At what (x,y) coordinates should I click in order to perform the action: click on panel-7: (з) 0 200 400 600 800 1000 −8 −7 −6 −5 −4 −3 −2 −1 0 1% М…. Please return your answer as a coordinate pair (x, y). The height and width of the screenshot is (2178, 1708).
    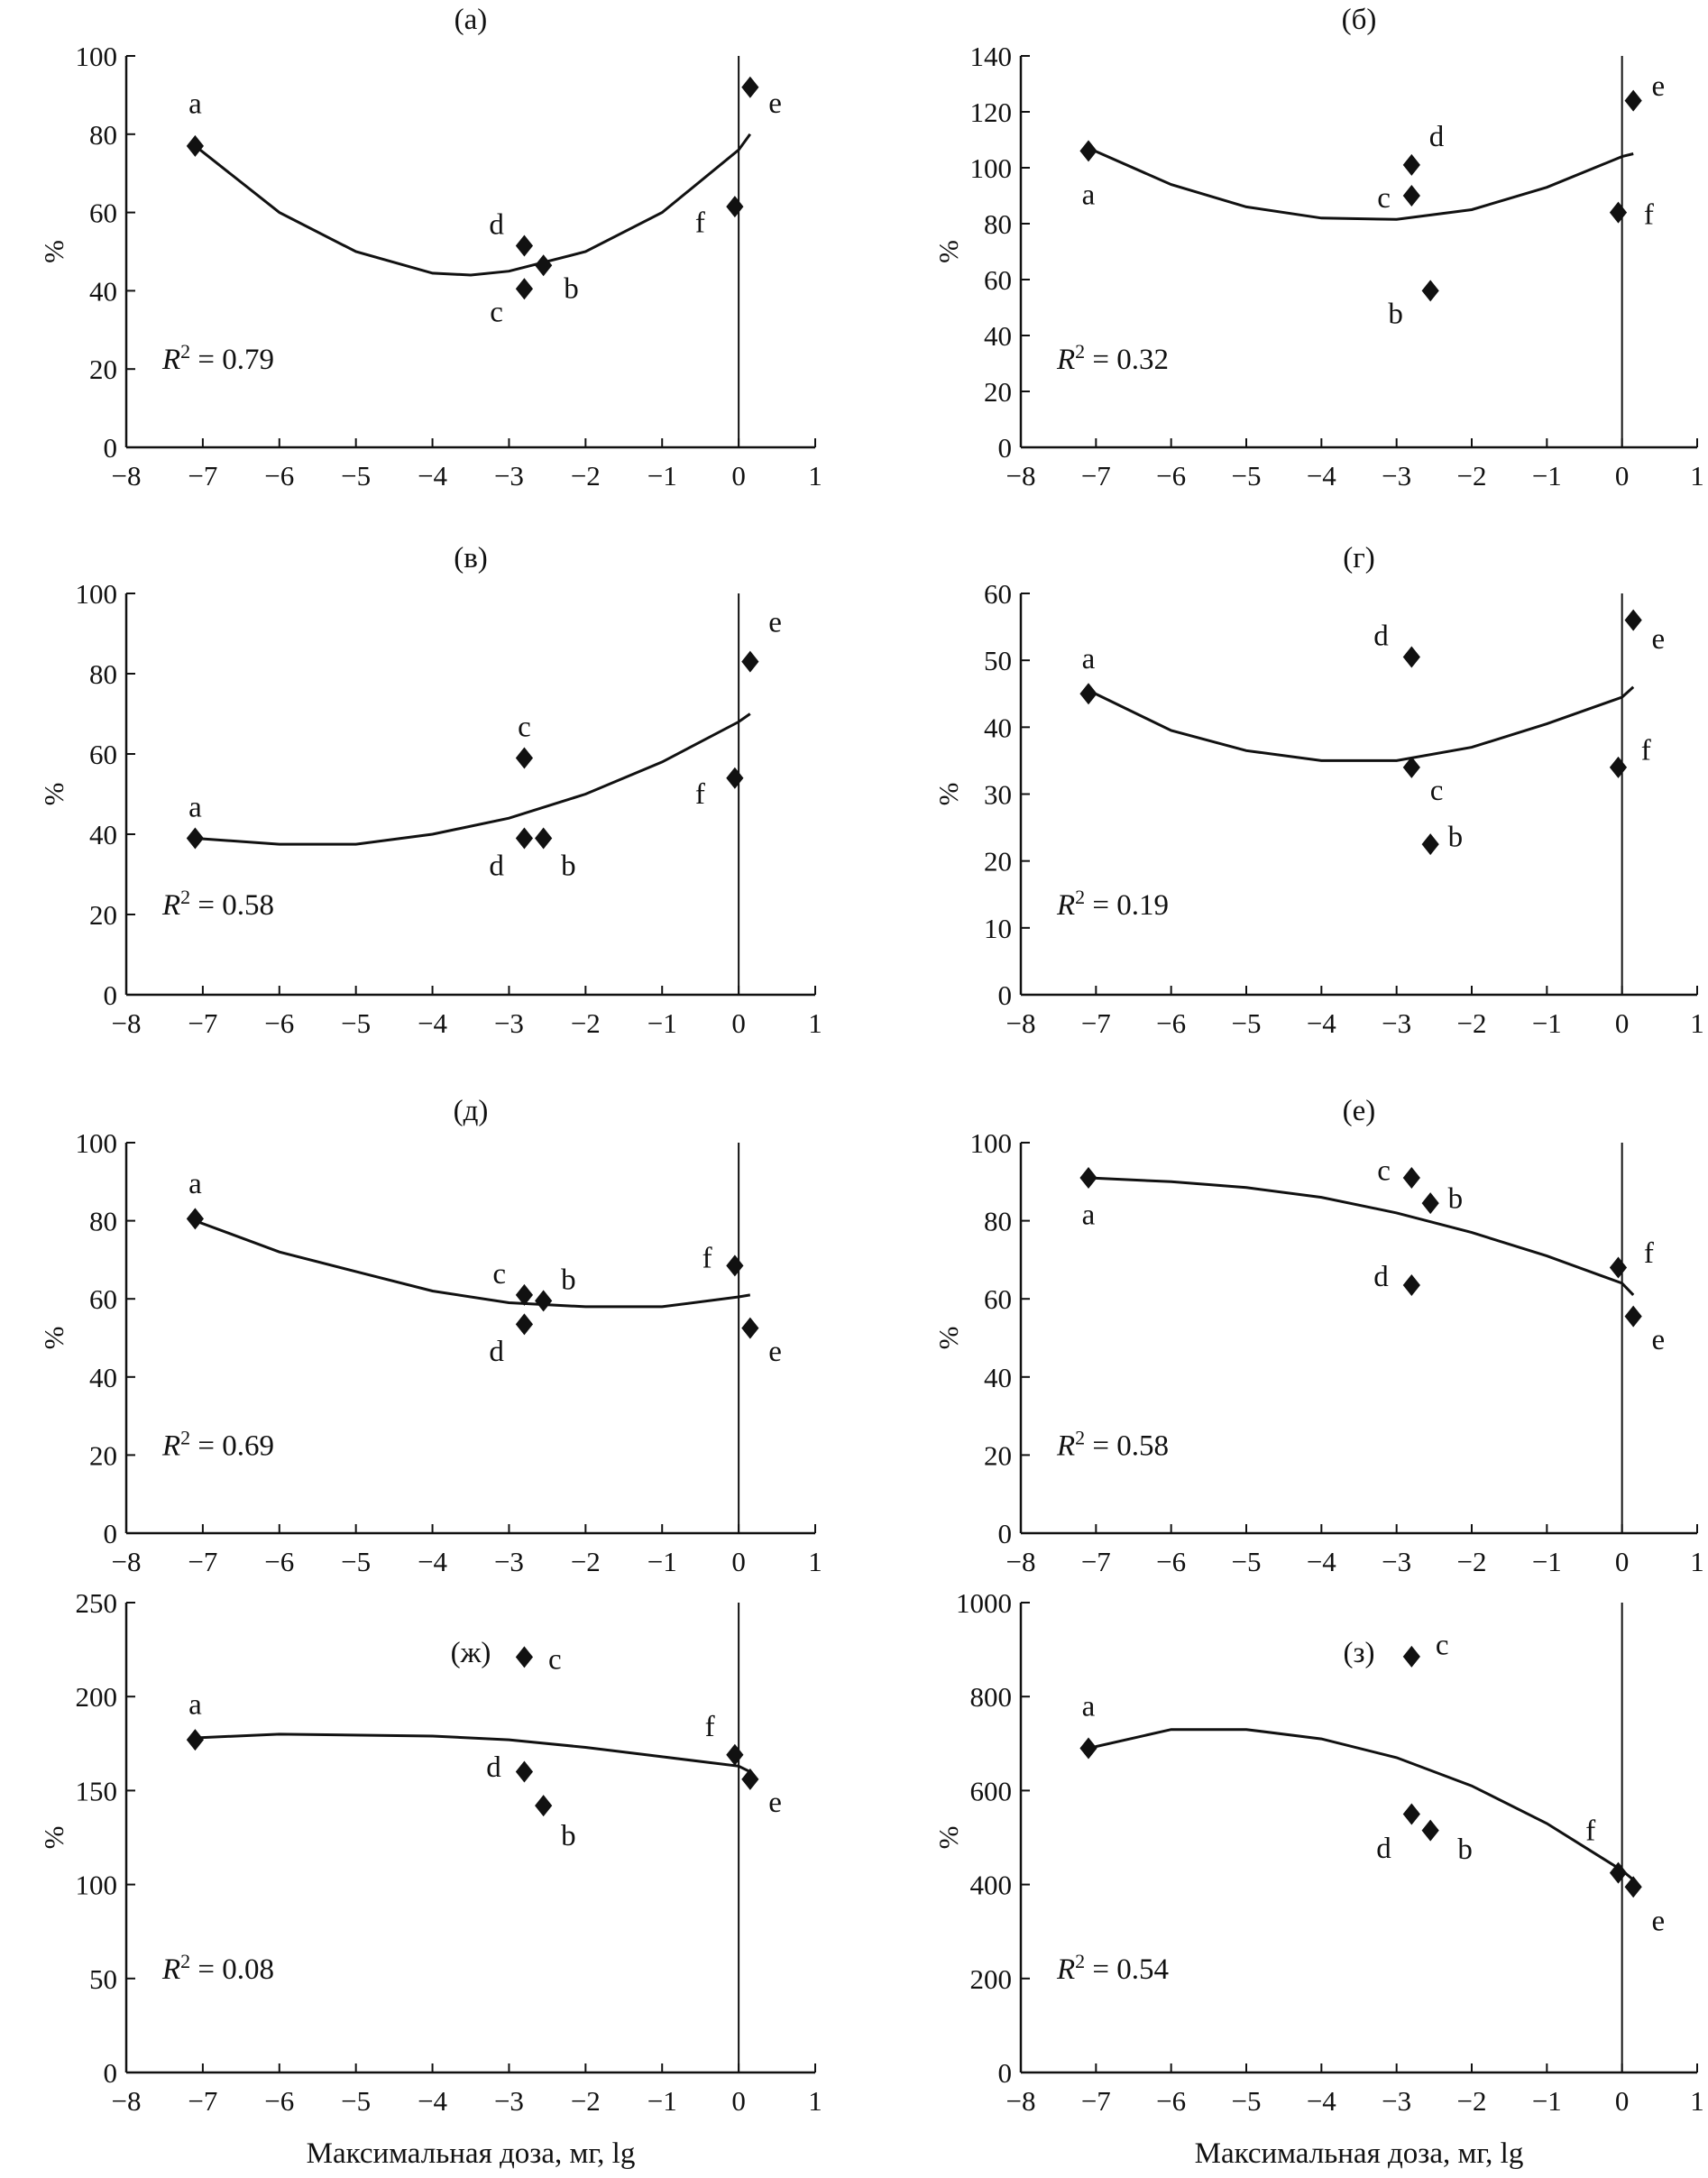
    Looking at the image, I should click on (1318, 1878).